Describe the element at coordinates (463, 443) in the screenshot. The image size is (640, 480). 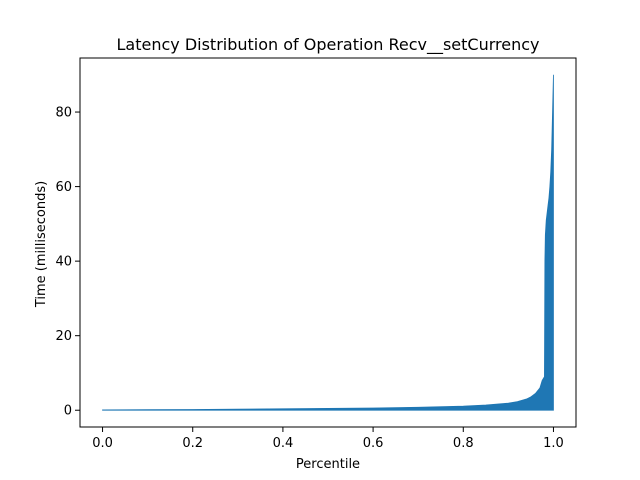
I see `x-tick-label: 0.8` at that location.